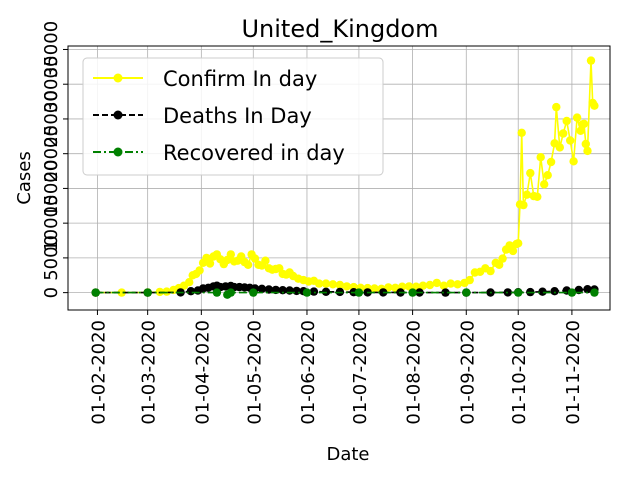 Image resolution: width=640 pixels, height=480 pixels. Describe the element at coordinates (240, 79) in the screenshot. I see `legend-label: Confirm In day` at that location.